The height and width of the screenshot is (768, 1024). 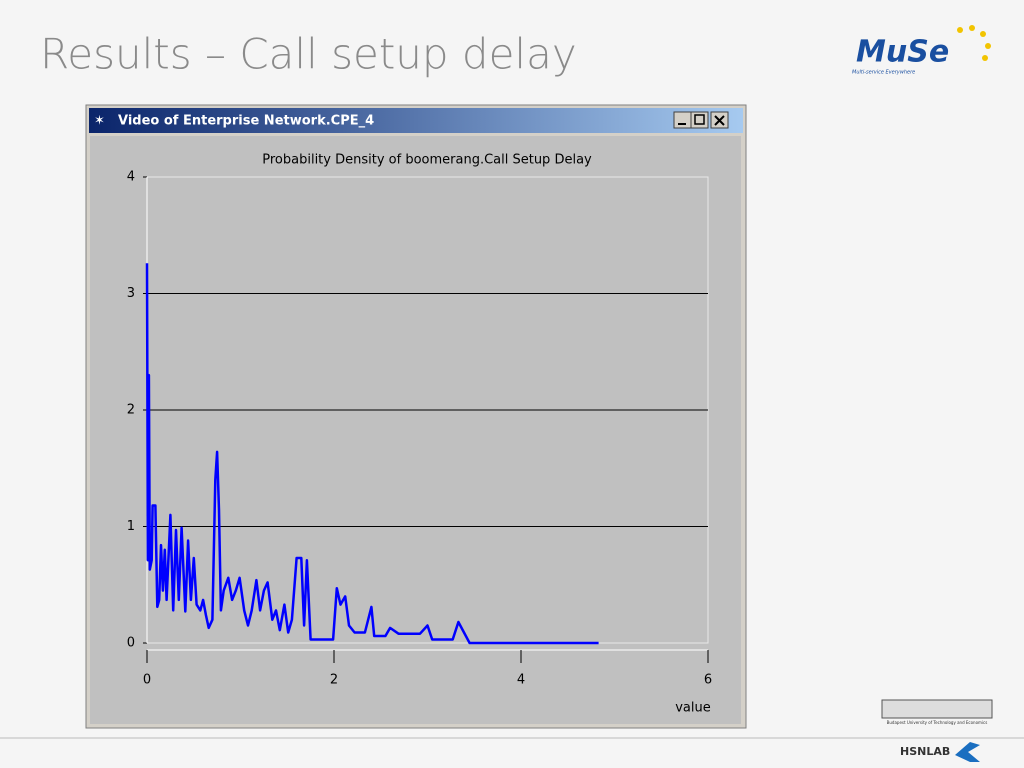 I want to click on y-tick-label: 4, so click(x=131, y=177).